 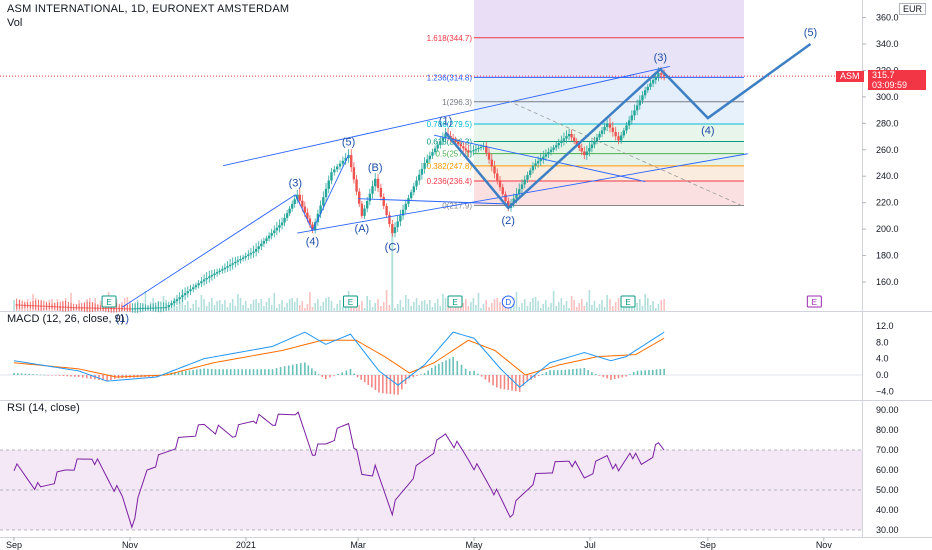 I want to click on currency-badge: EUR, so click(x=912, y=9).